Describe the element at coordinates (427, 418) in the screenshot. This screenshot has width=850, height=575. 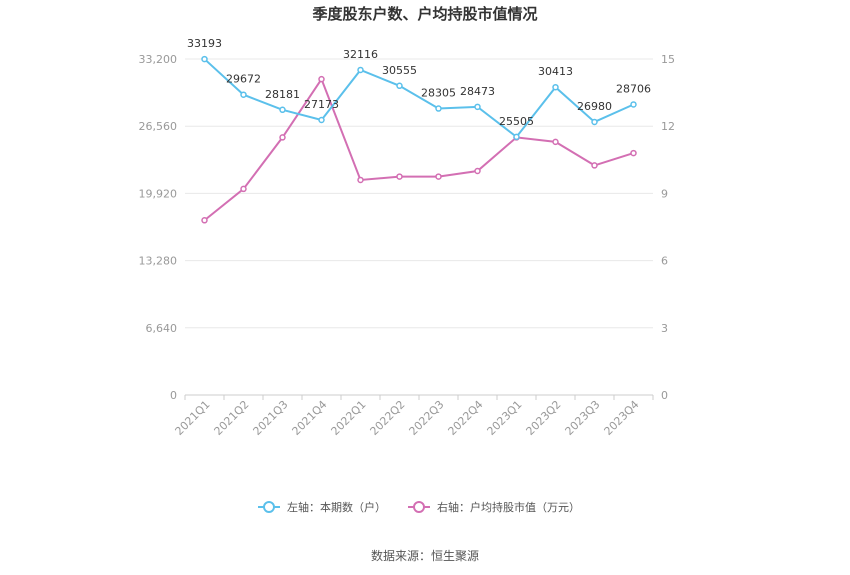
I see `x-tick-label: 2022Q3` at that location.